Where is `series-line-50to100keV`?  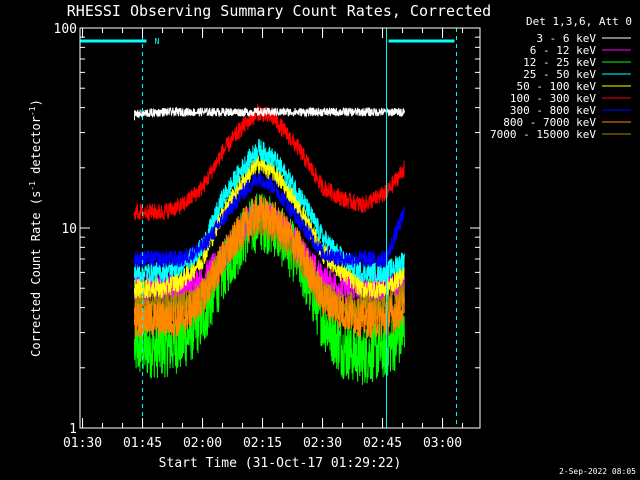
series-line-50to100keV is located at coordinates (269, 226).